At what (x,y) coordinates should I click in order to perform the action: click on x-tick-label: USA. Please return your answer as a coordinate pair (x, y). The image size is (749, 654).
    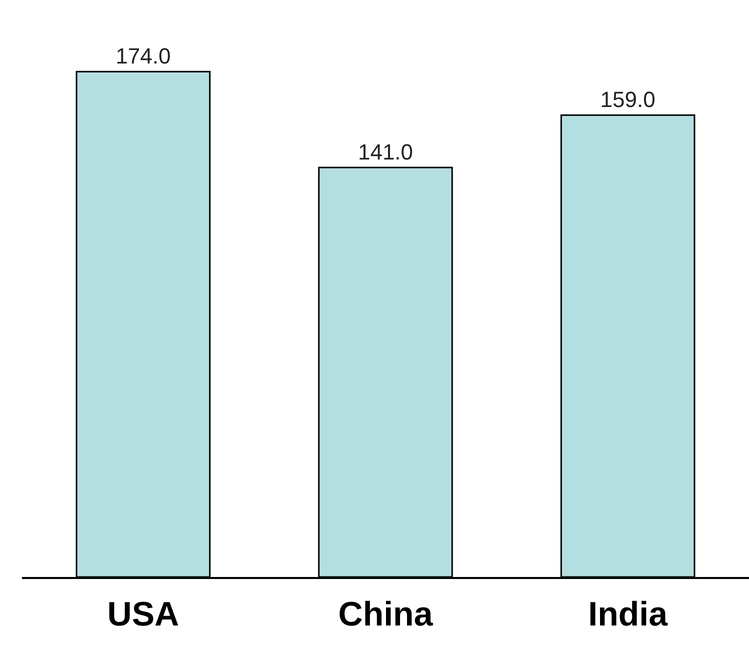
    Looking at the image, I should click on (143, 615).